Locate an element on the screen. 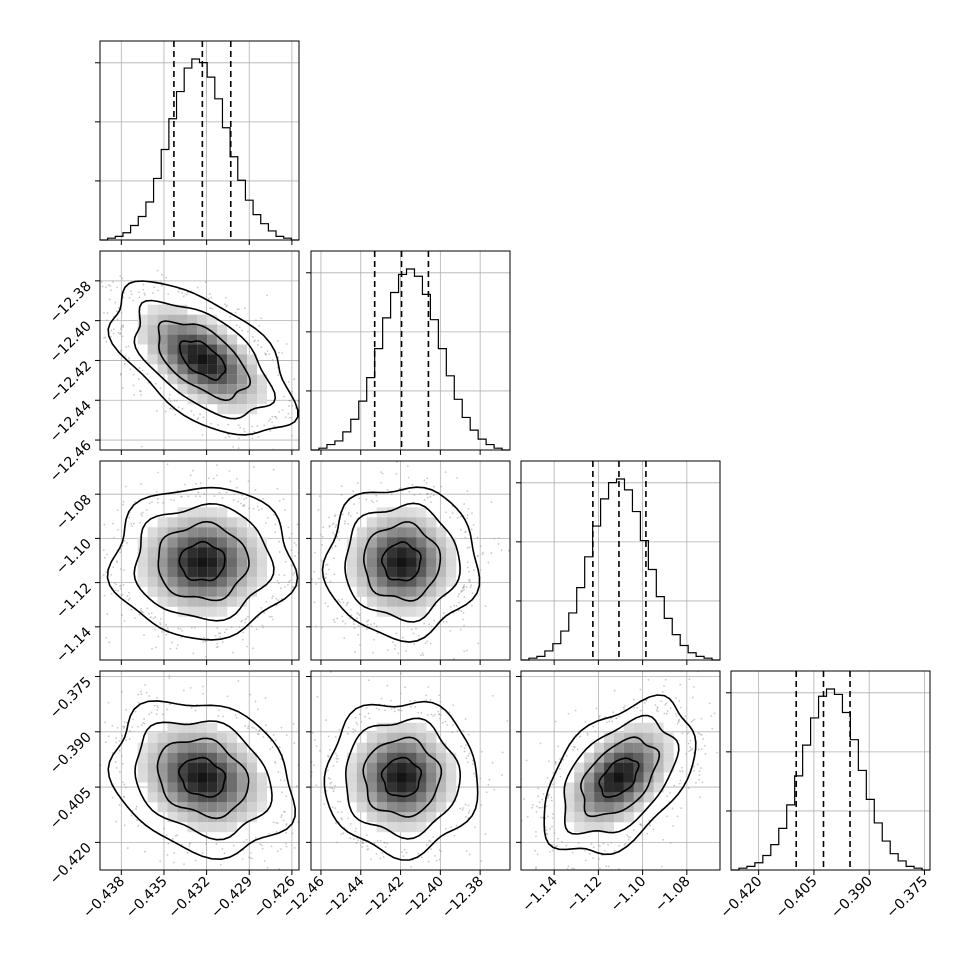 This screenshot has height=970, width=970. y-tick-label-3-1: −0.405 is located at coordinates (71, 809).